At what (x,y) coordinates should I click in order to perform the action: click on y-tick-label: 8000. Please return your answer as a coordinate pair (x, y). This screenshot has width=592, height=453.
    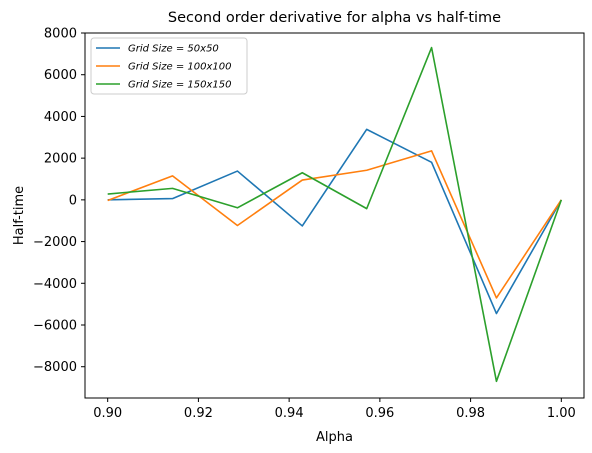
    Looking at the image, I should click on (60, 34).